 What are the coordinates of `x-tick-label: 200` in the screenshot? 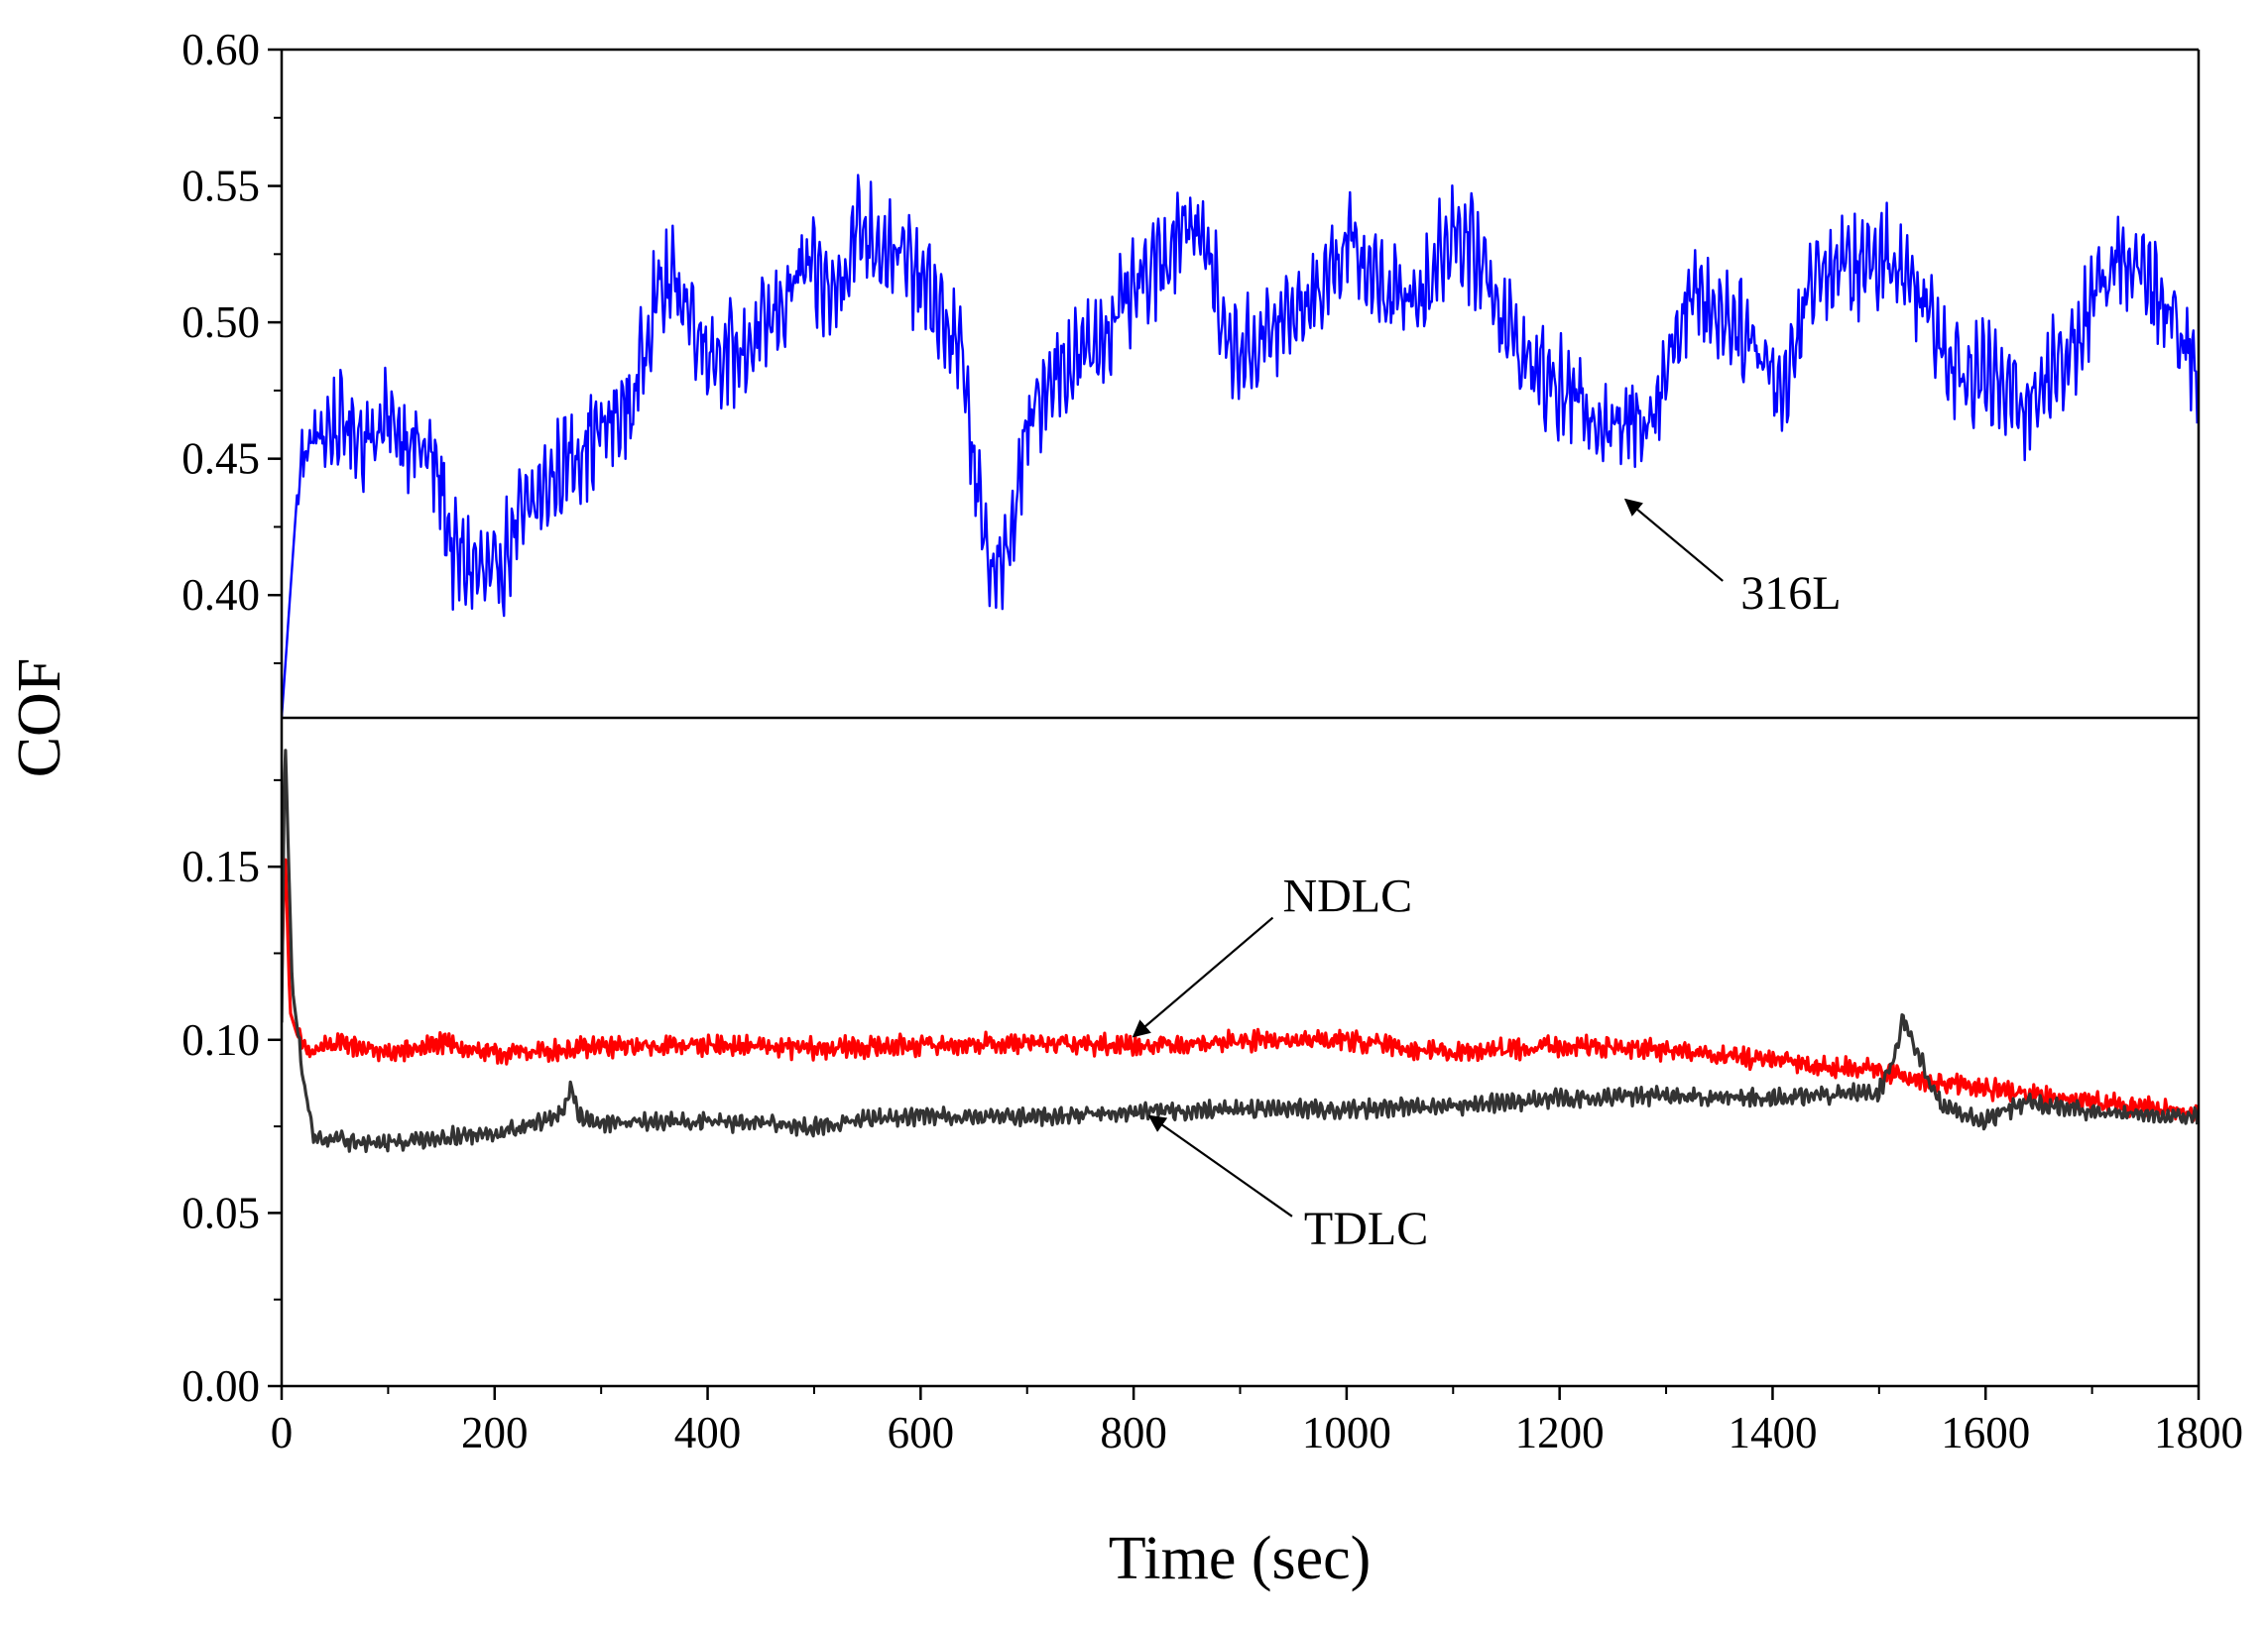 It's located at (495, 1432).